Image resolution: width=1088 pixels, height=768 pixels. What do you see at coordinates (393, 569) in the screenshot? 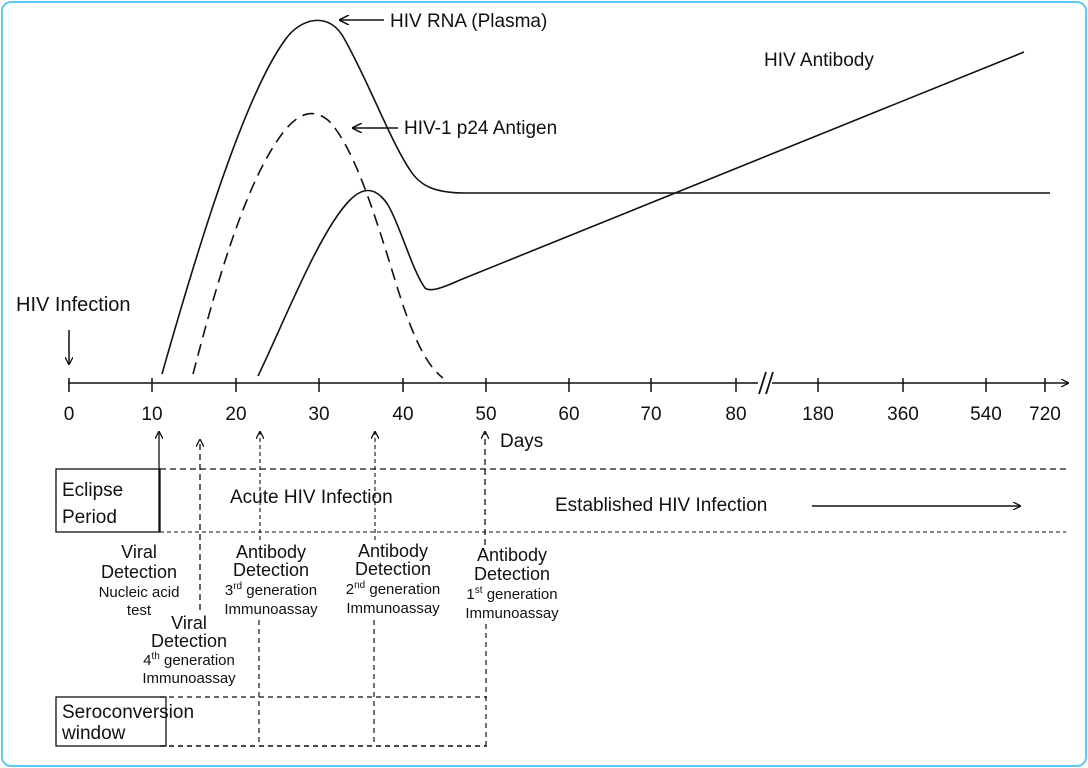
I see `ab2-line2: Detection` at bounding box center [393, 569].